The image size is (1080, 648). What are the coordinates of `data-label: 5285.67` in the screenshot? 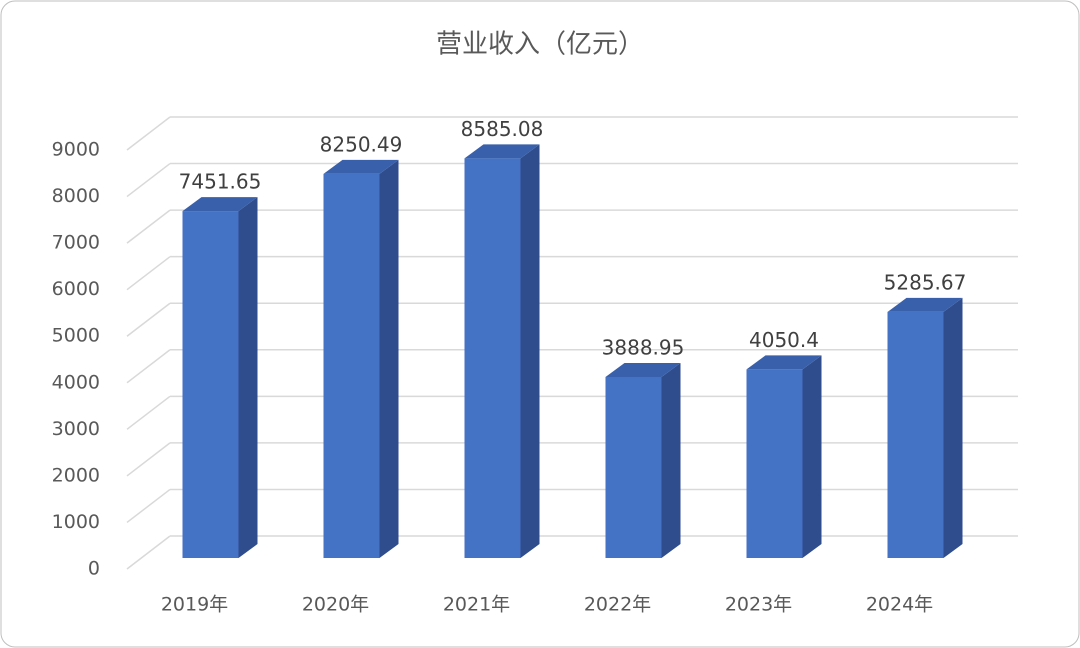 It's located at (925, 282).